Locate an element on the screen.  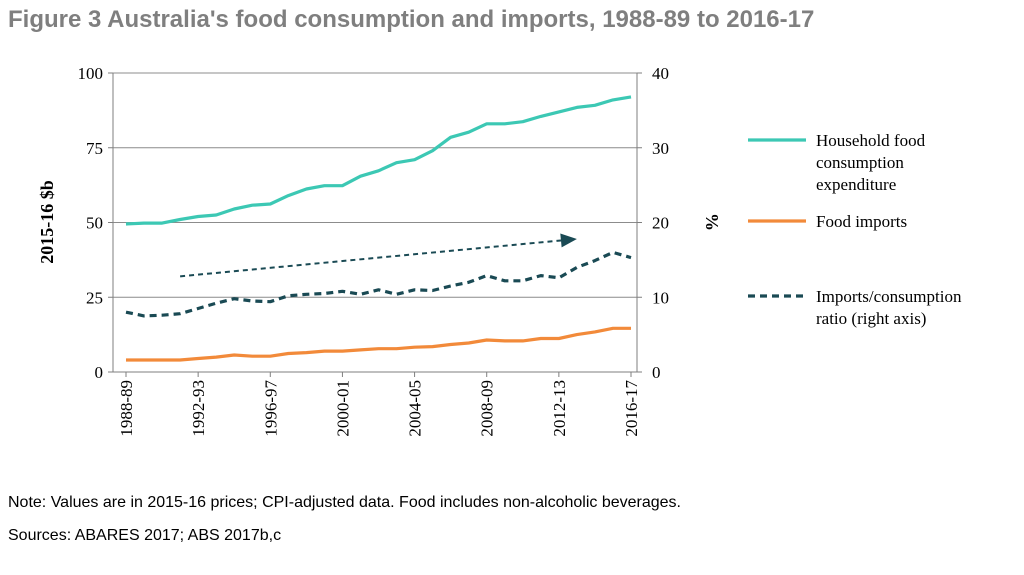
left-axis-title: 2015-16 $b is located at coordinates (47, 222).